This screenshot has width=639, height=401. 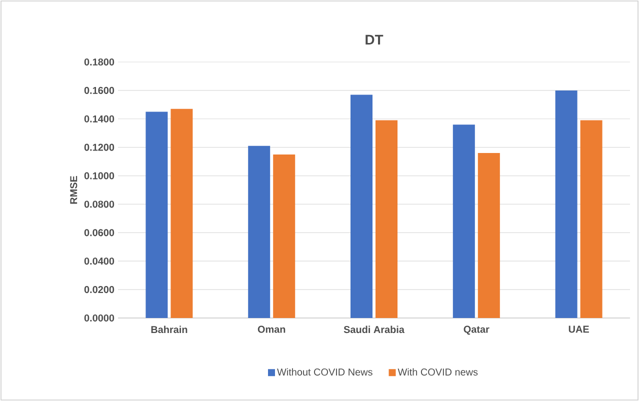 I want to click on y-tick-label: 0.0200, so click(x=99, y=290).